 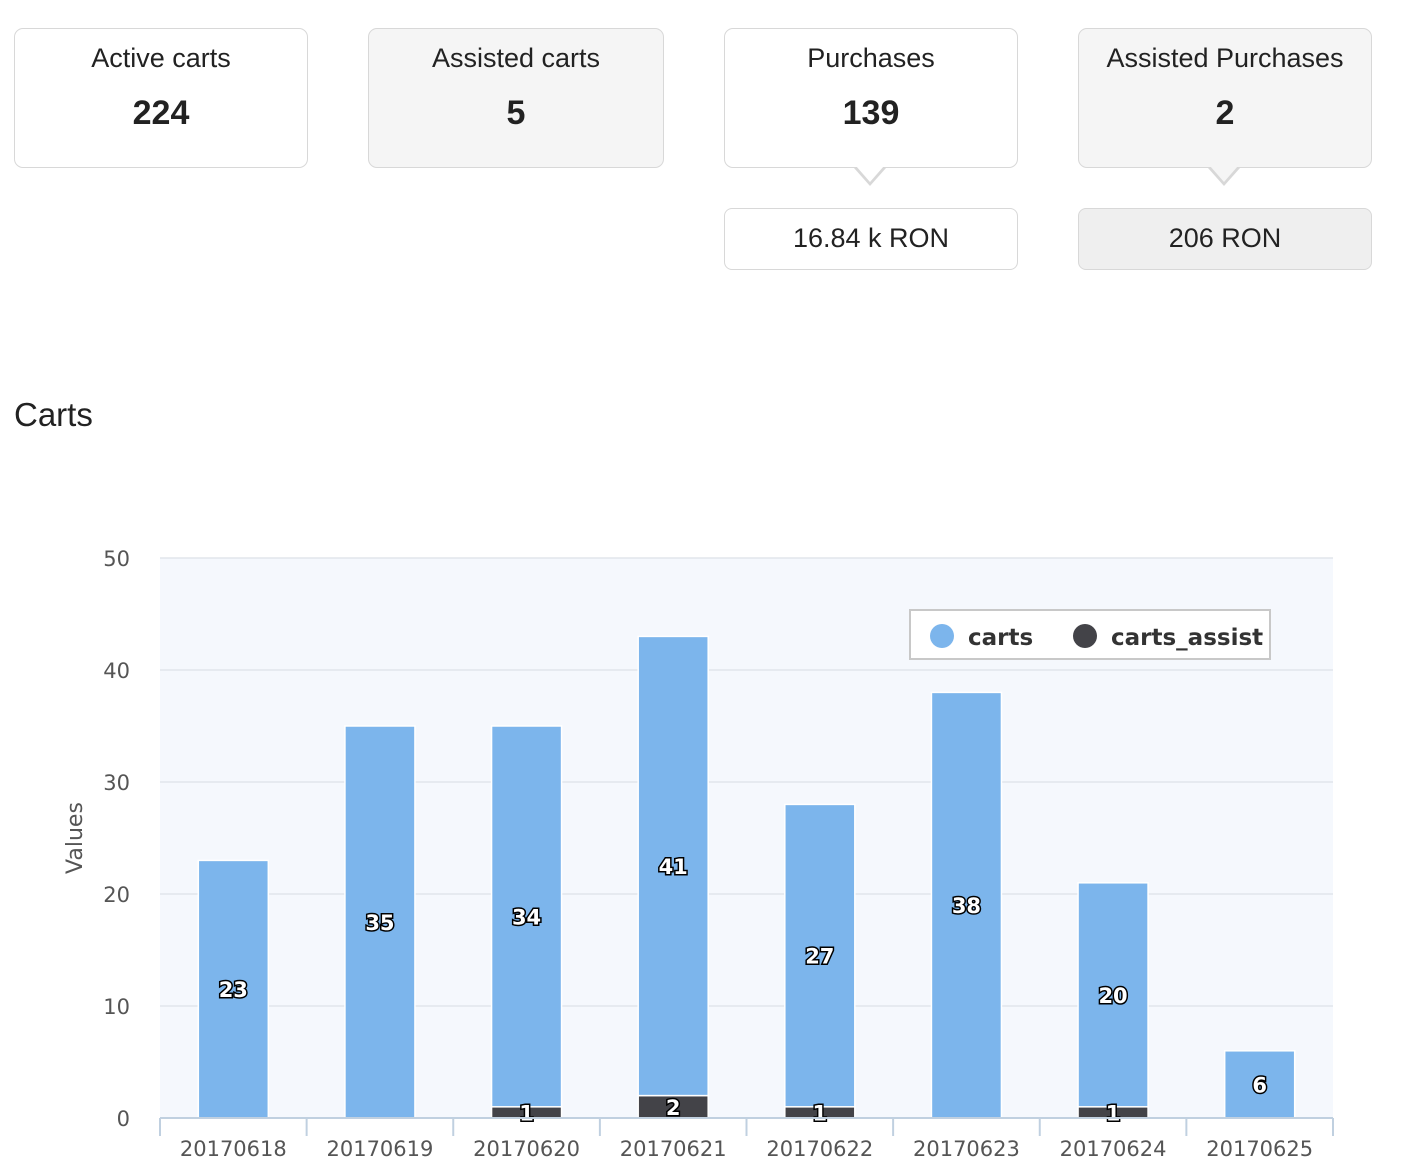 I want to click on legend: carts carts_assist, so click(x=1090, y=634).